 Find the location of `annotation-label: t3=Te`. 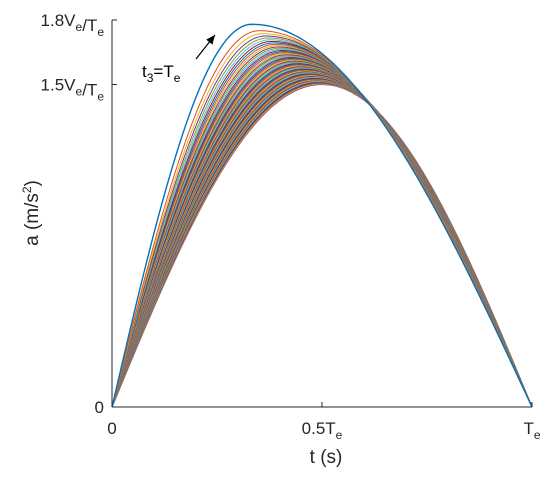

annotation-label: t3=Te is located at coordinates (161, 73).